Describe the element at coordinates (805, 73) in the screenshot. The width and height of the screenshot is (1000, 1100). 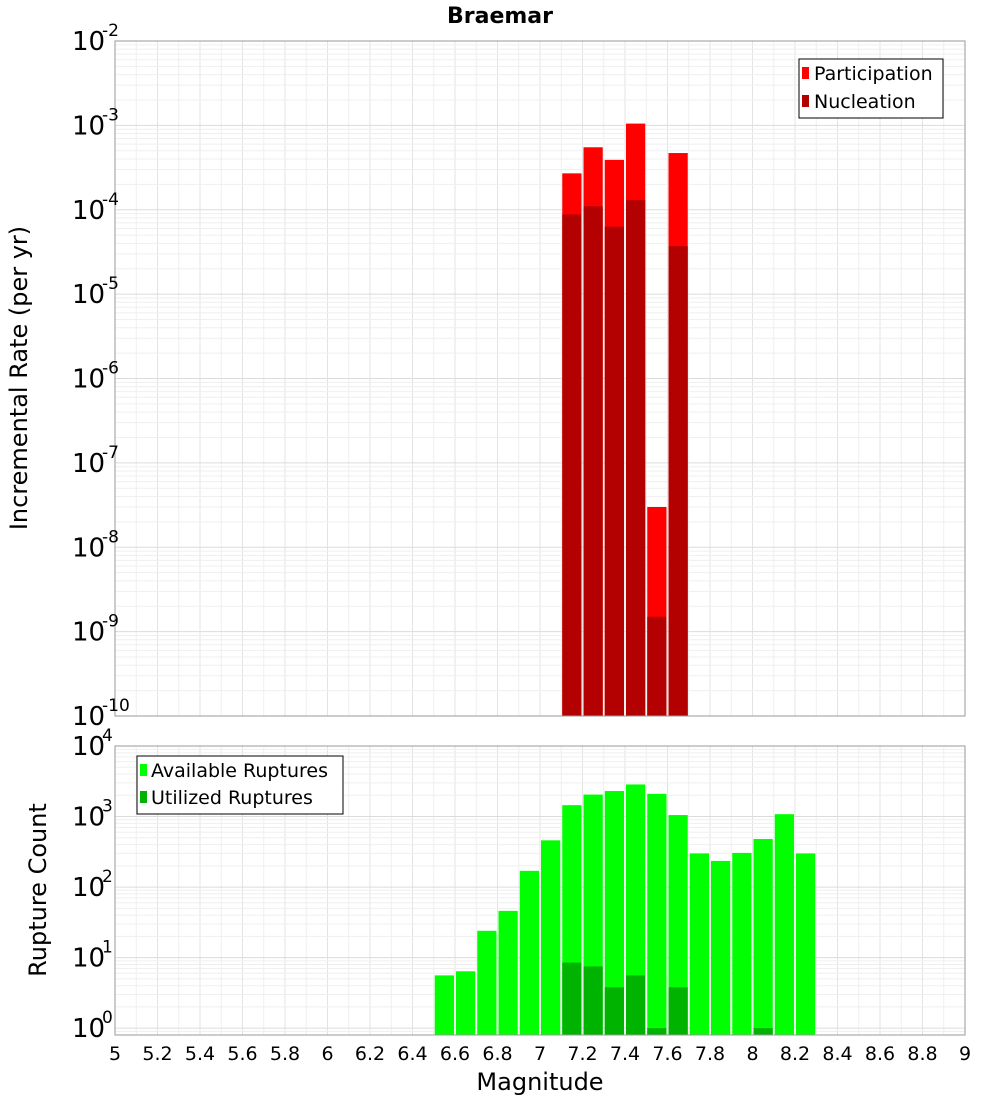
I see `legend-swatch-participation` at that location.